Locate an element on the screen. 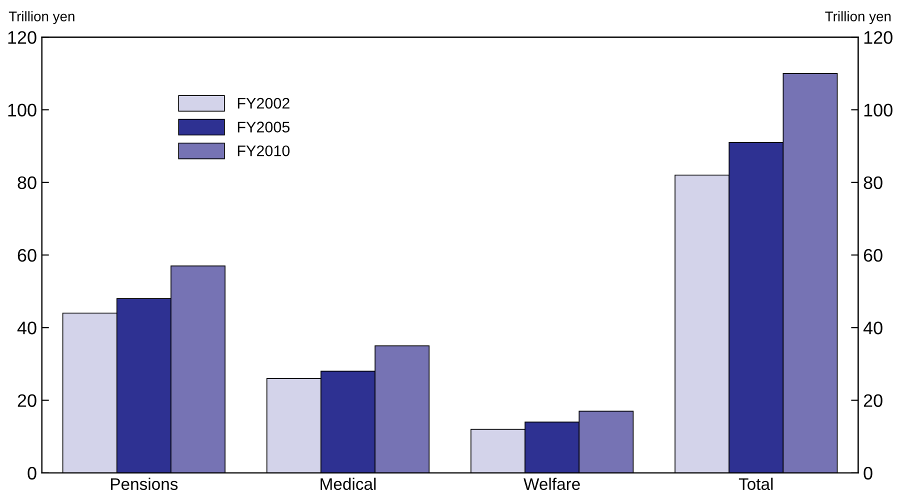  y-tick-label: 80 is located at coordinates (27, 183).